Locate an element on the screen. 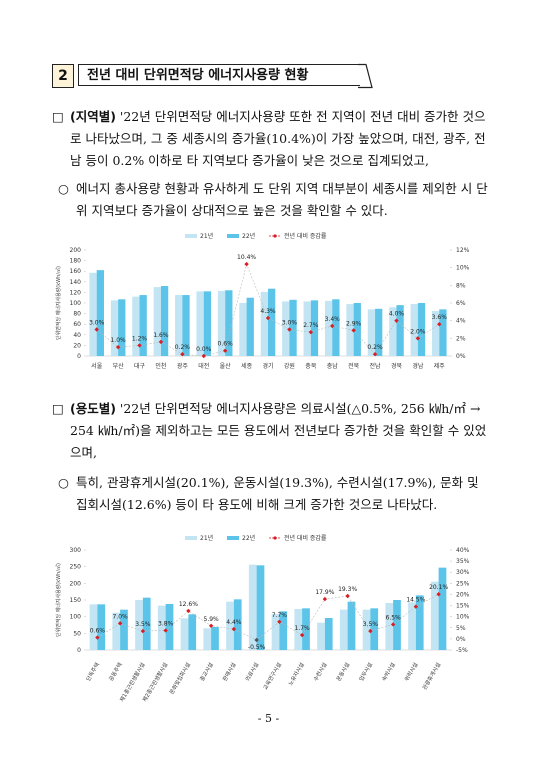  rate-label: 0.0% is located at coordinates (204, 349).